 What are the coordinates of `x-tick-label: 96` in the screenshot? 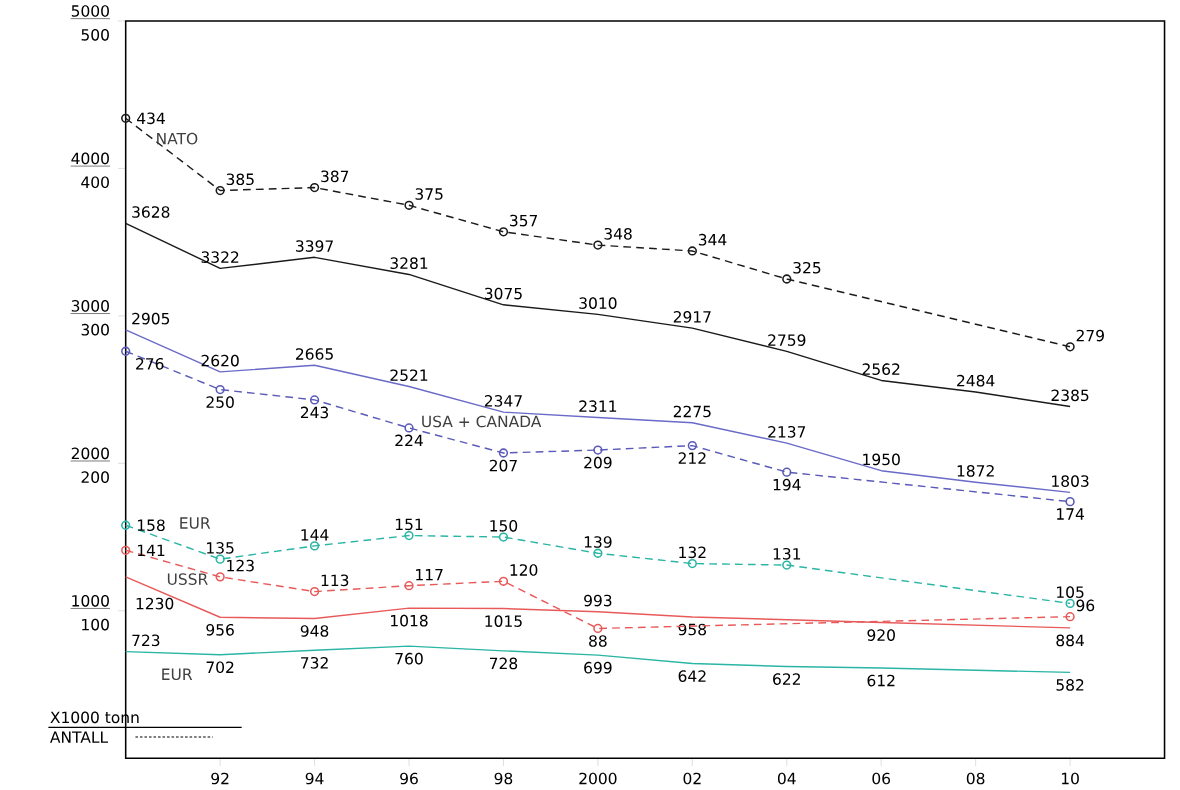 It's located at (409, 778).